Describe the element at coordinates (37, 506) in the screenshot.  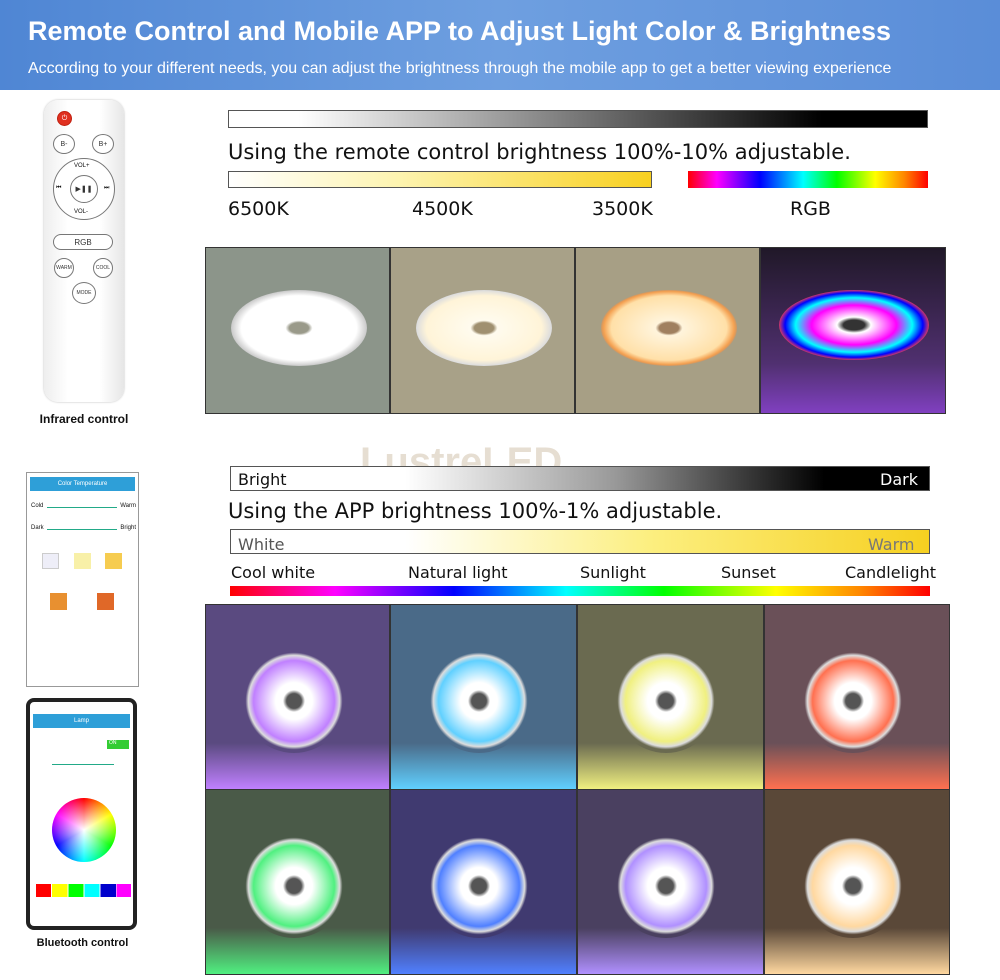
I see `cold-label: Cold` at that location.